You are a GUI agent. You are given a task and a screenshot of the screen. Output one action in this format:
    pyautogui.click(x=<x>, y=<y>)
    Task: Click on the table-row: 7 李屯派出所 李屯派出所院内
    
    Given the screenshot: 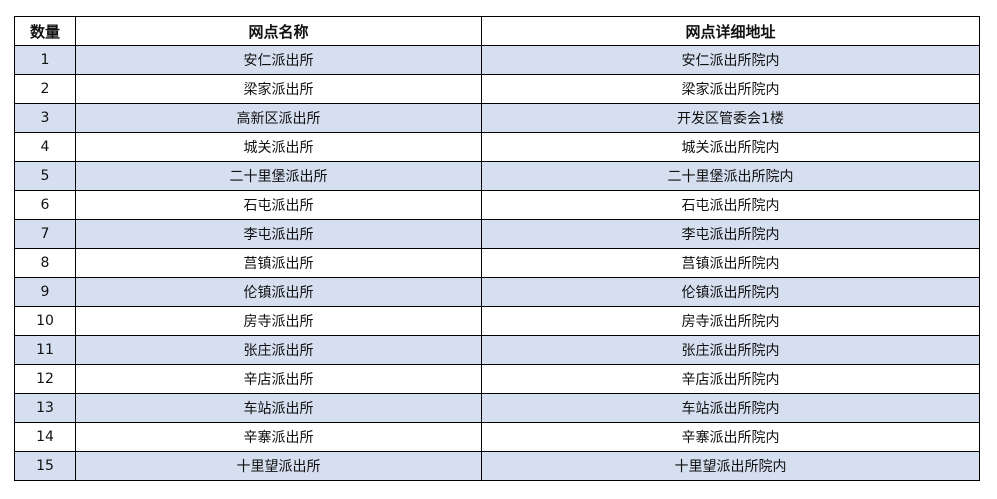 What is the action you would take?
    pyautogui.click(x=497, y=234)
    